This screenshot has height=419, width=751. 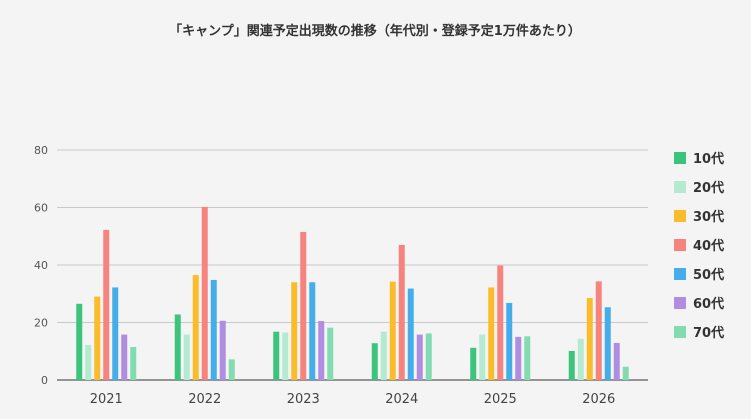 What do you see at coordinates (708, 333) in the screenshot?
I see `legend-label: 70代` at bounding box center [708, 333].